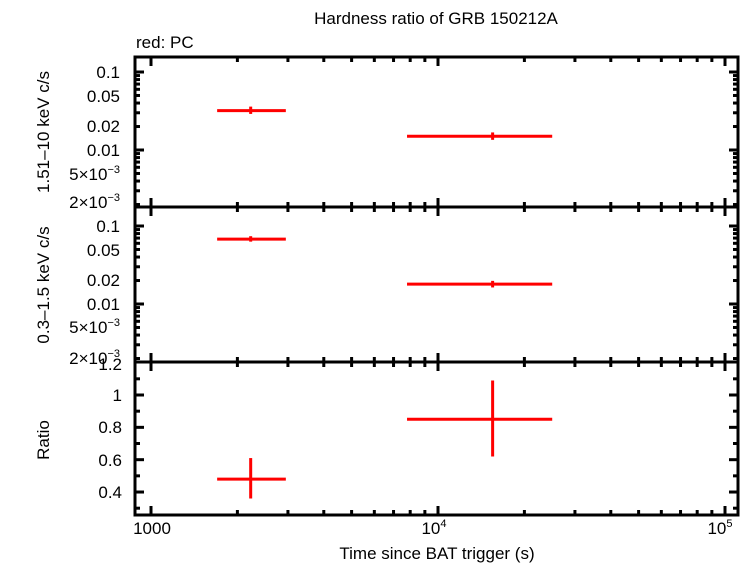 This screenshot has width=755, height=566. I want to click on svg-text: 0.6, so click(110, 460).